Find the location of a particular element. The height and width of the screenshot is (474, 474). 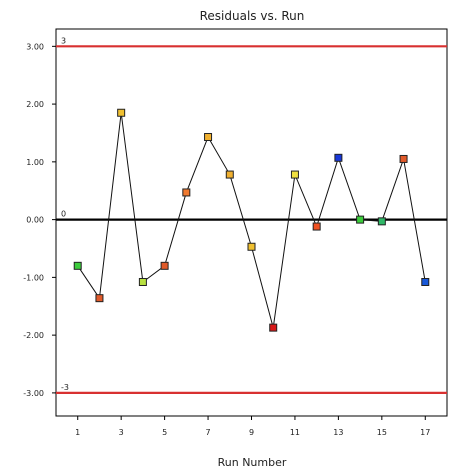

x-tick-label-3: 7 is located at coordinates (208, 432).